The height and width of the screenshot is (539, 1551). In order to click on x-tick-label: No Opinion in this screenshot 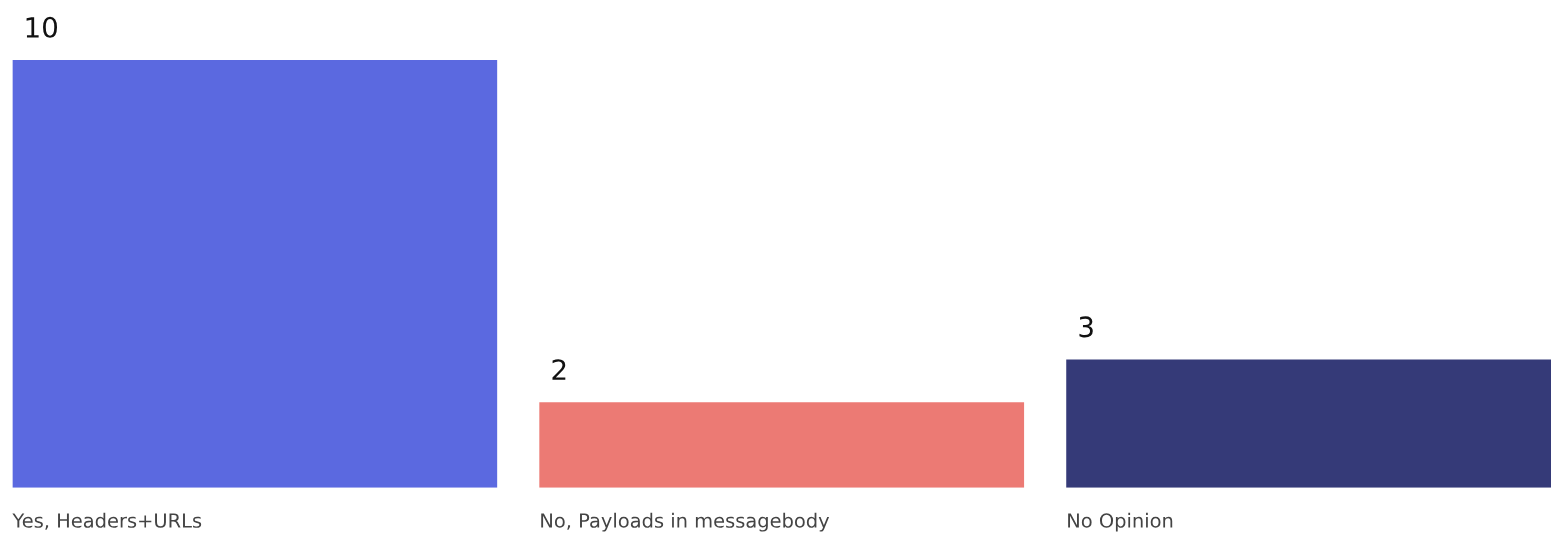, I will do `click(1120, 522)`.